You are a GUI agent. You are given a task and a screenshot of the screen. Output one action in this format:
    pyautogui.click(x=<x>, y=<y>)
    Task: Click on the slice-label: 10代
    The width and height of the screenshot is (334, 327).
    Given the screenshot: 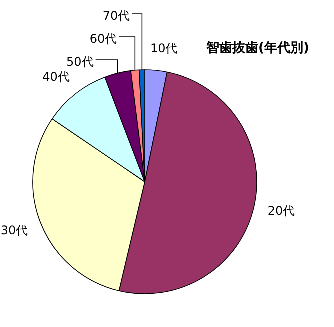 What is the action you would take?
    pyautogui.click(x=164, y=49)
    